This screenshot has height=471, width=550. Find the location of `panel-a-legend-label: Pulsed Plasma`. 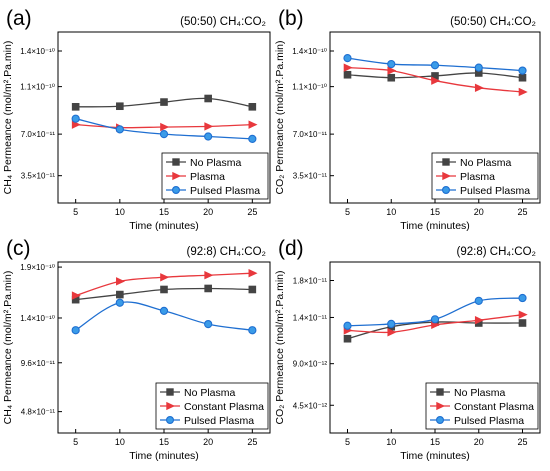

panel-a-legend-label: Pulsed Plasma is located at coordinates (225, 191).